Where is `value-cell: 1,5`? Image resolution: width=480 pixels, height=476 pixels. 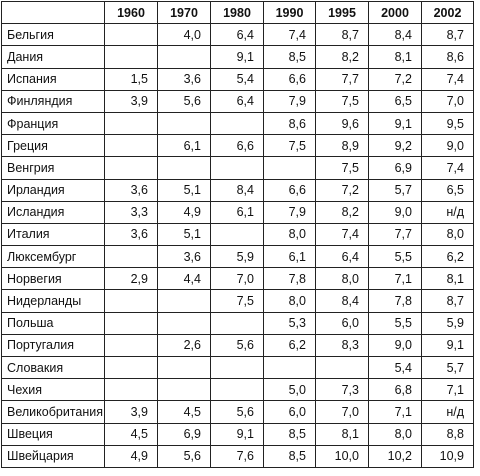
value-cell: 1,5 is located at coordinates (131, 79).